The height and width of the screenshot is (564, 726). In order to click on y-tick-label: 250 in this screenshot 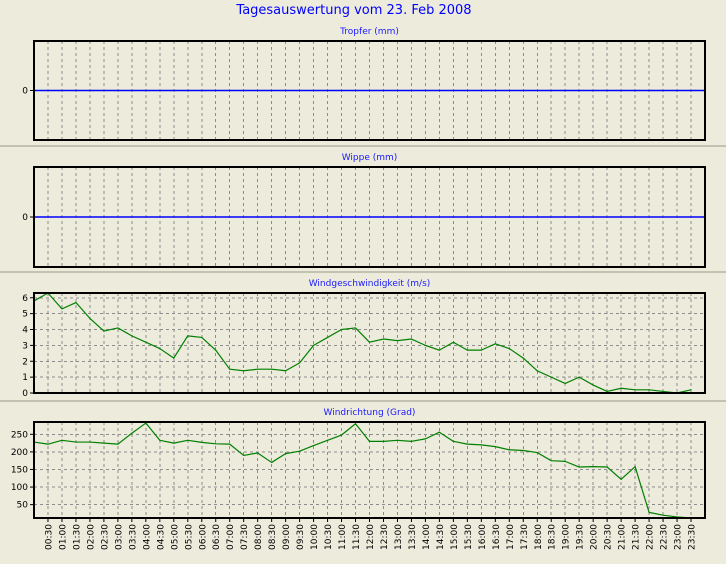, I will do `click(19, 435)`.